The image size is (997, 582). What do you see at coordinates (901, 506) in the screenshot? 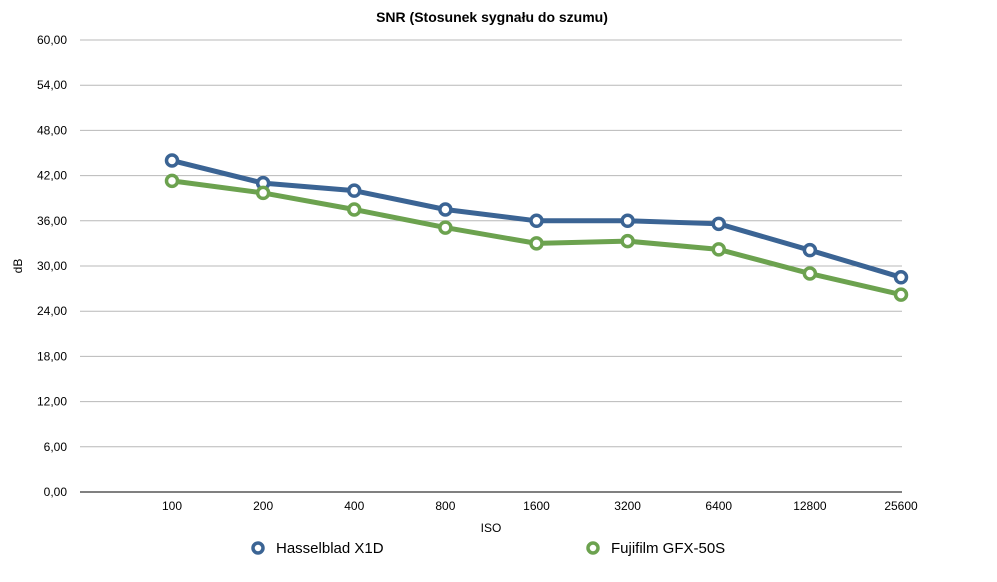
I see `x-tick-label: 25600` at bounding box center [901, 506].